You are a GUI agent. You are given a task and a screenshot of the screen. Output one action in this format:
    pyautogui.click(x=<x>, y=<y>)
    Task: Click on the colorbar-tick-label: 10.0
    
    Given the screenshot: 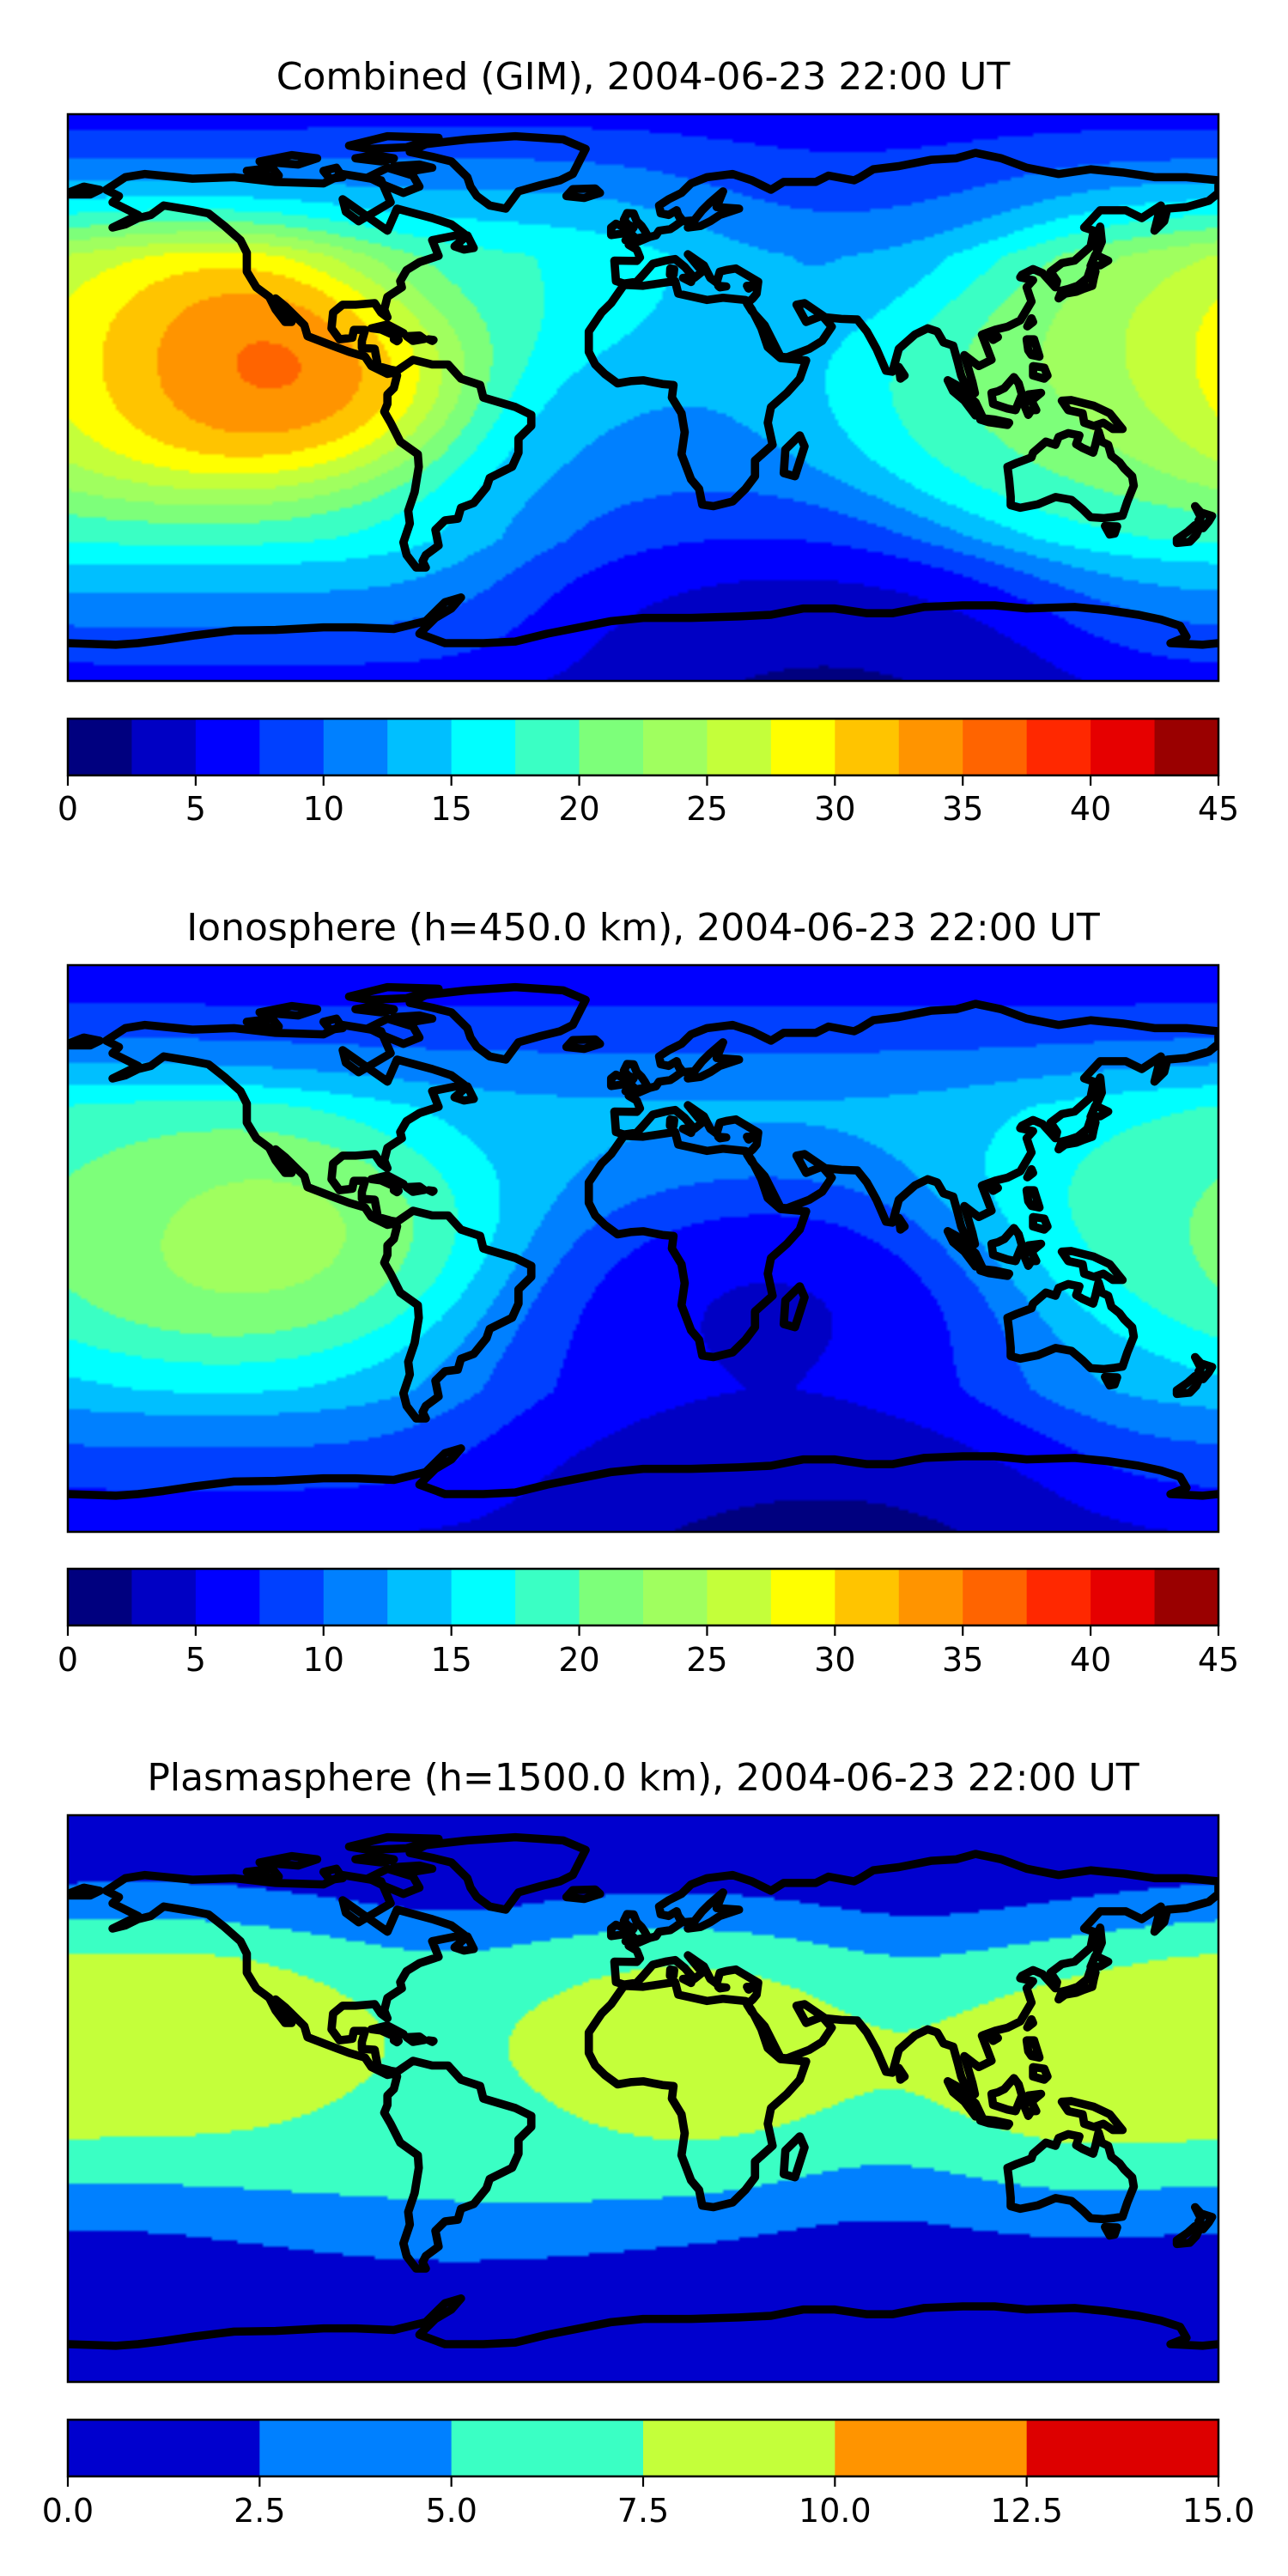 What is the action you would take?
    pyautogui.click(x=835, y=2511)
    